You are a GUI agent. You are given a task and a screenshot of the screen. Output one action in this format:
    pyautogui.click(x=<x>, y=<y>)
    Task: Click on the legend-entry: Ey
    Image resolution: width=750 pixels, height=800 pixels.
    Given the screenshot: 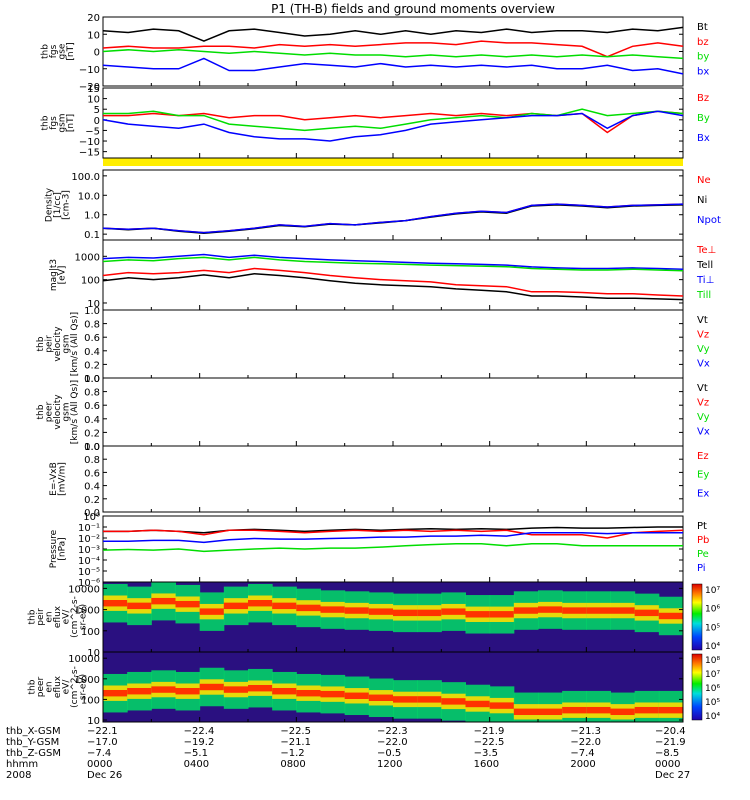 What is the action you would take?
    pyautogui.click(x=703, y=475)
    